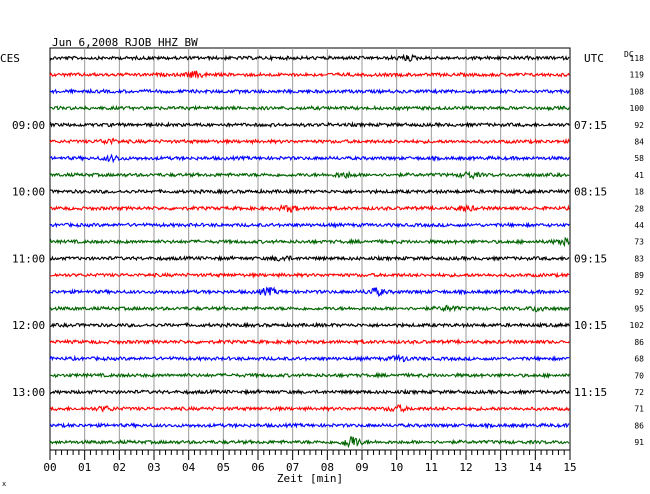  I want to click on x-tick-label-12: 12, so click(465, 467).